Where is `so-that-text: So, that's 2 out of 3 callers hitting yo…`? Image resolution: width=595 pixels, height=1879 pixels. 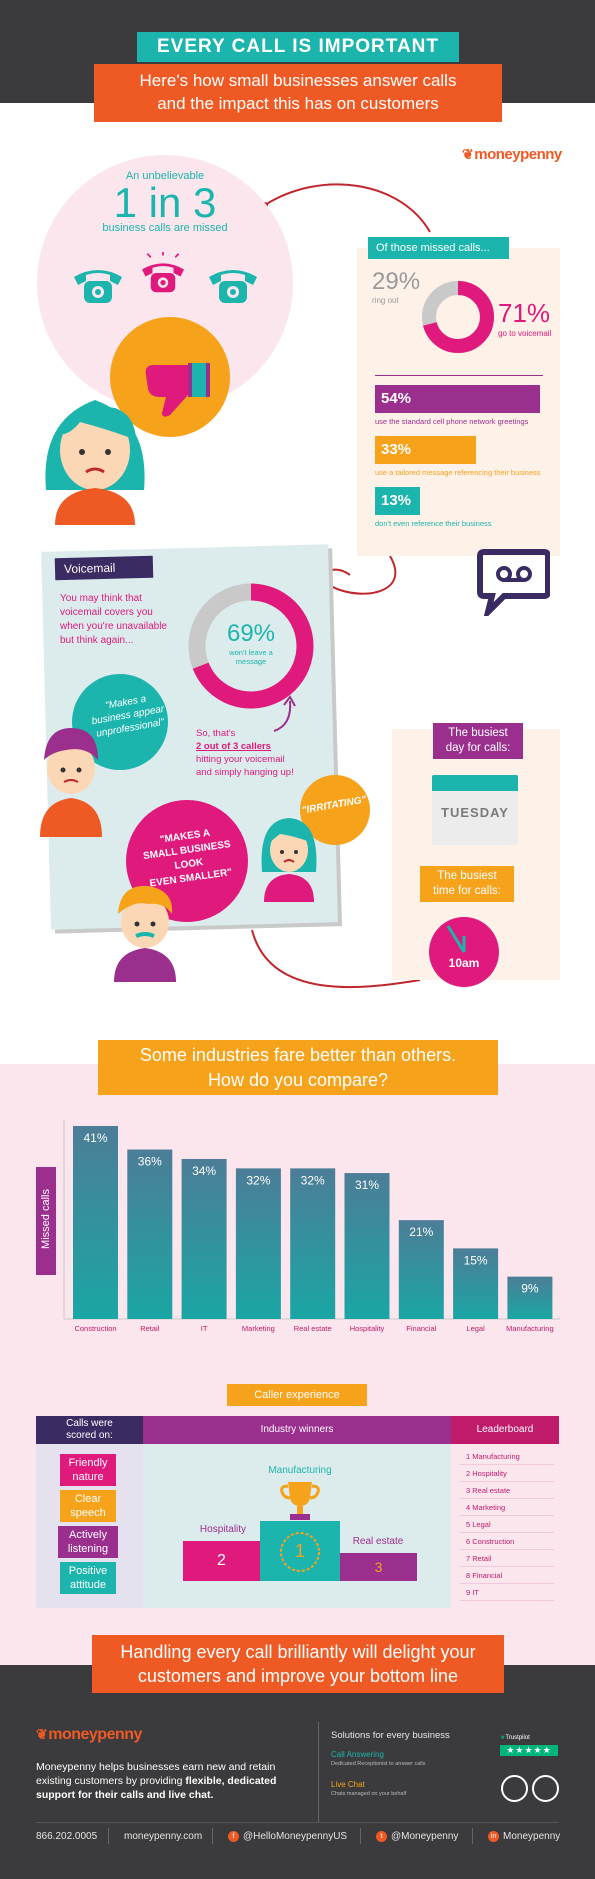 so-that-text: So, that's 2 out of 3 callers hitting yo… is located at coordinates (245, 753).